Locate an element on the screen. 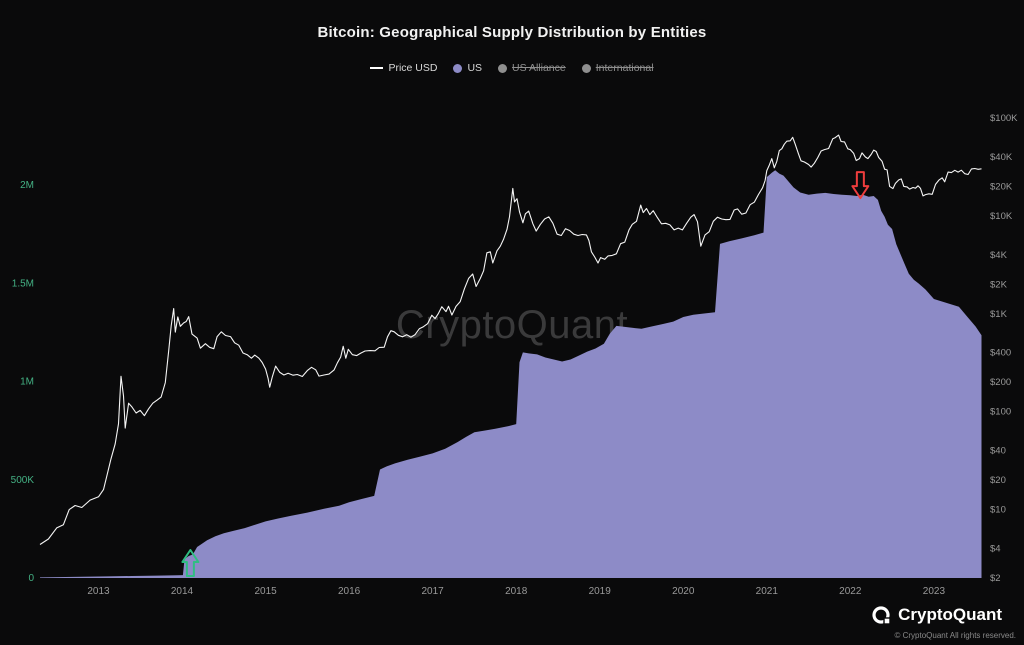 The width and height of the screenshot is (1024, 645). footer-copyright: © CryptoQuant All rights reserved. is located at coordinates (955, 635).